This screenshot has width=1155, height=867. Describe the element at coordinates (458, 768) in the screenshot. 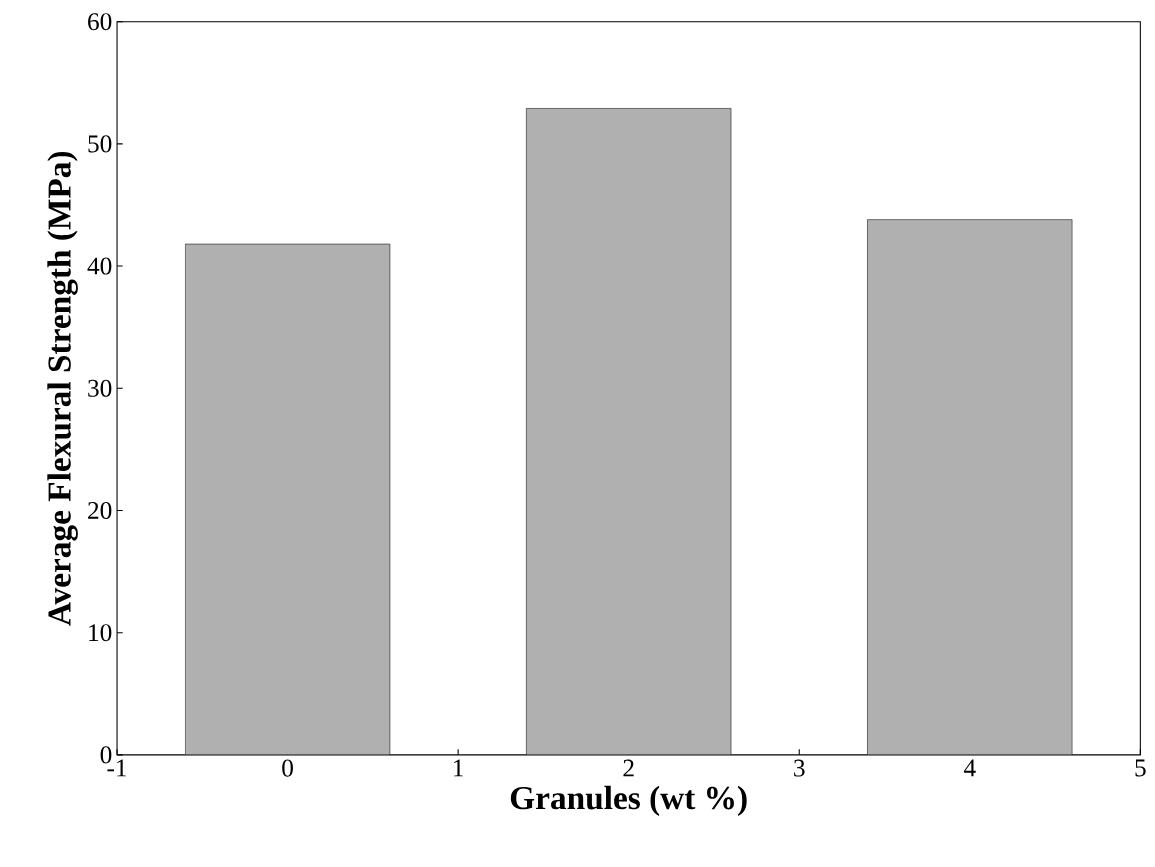

I see `x-tick-label: 1` at that location.